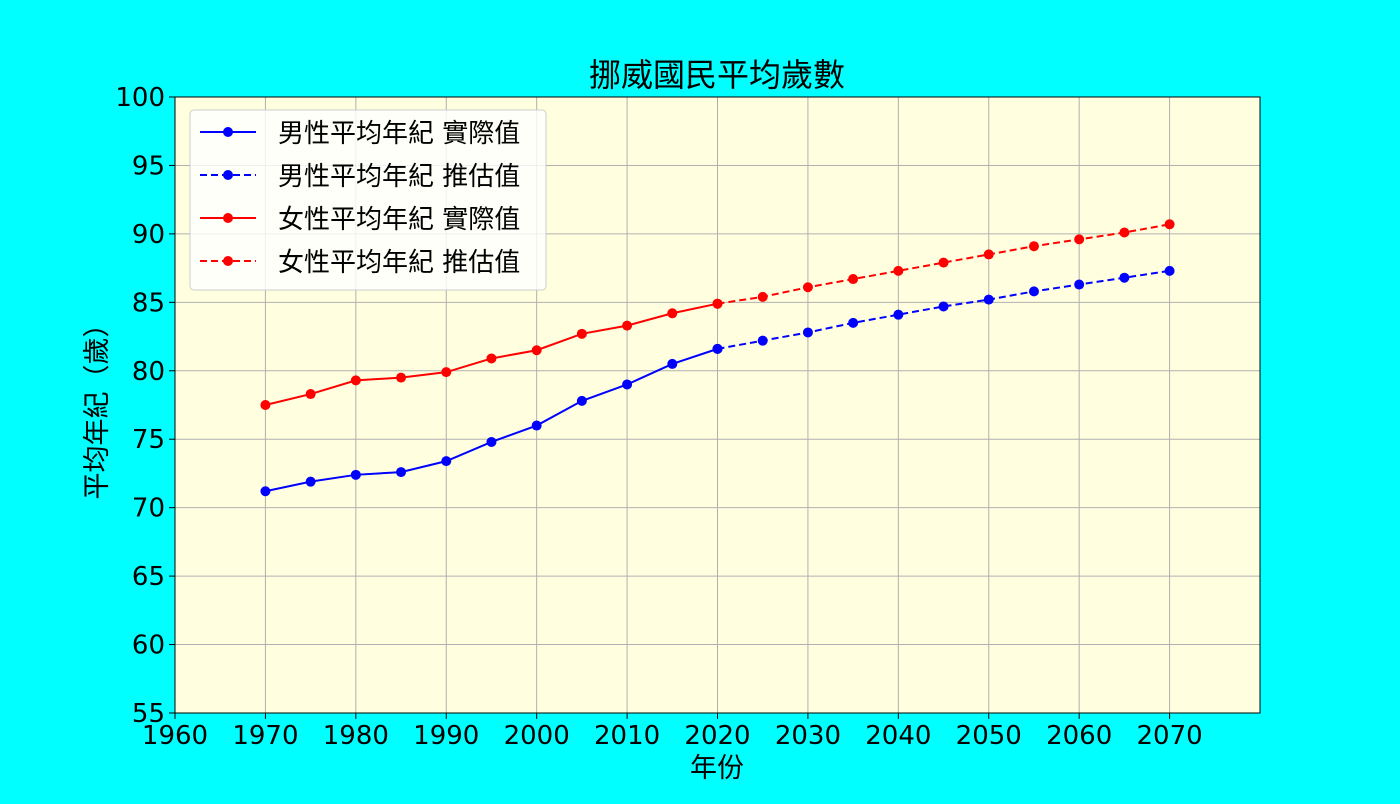 This screenshot has width=1400, height=804. Describe the element at coordinates (356, 736) in the screenshot. I see `x-tick-label: 1980` at that location.